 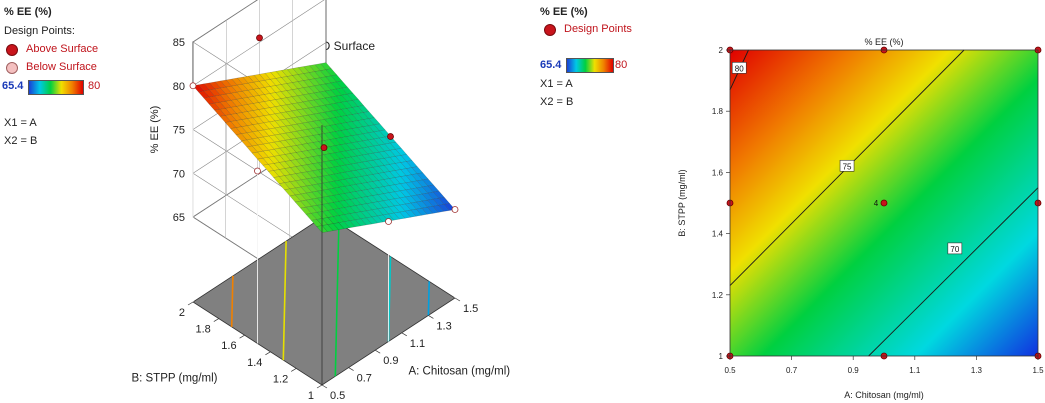 I want to click on surface-title: 3D Surface, so click(x=345, y=46).